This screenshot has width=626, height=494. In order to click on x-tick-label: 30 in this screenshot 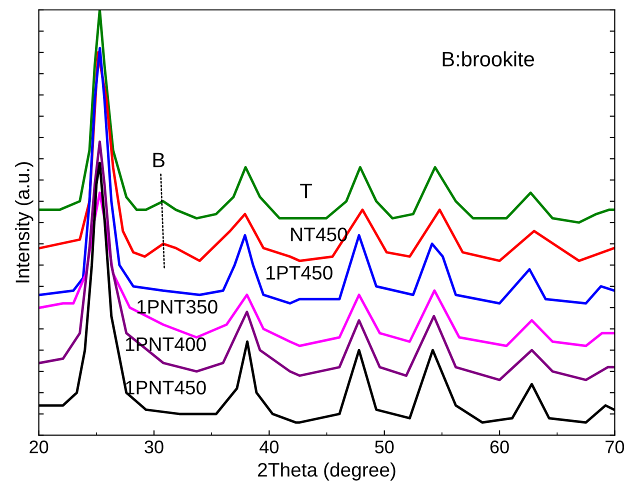, I will do `click(154, 447)`.